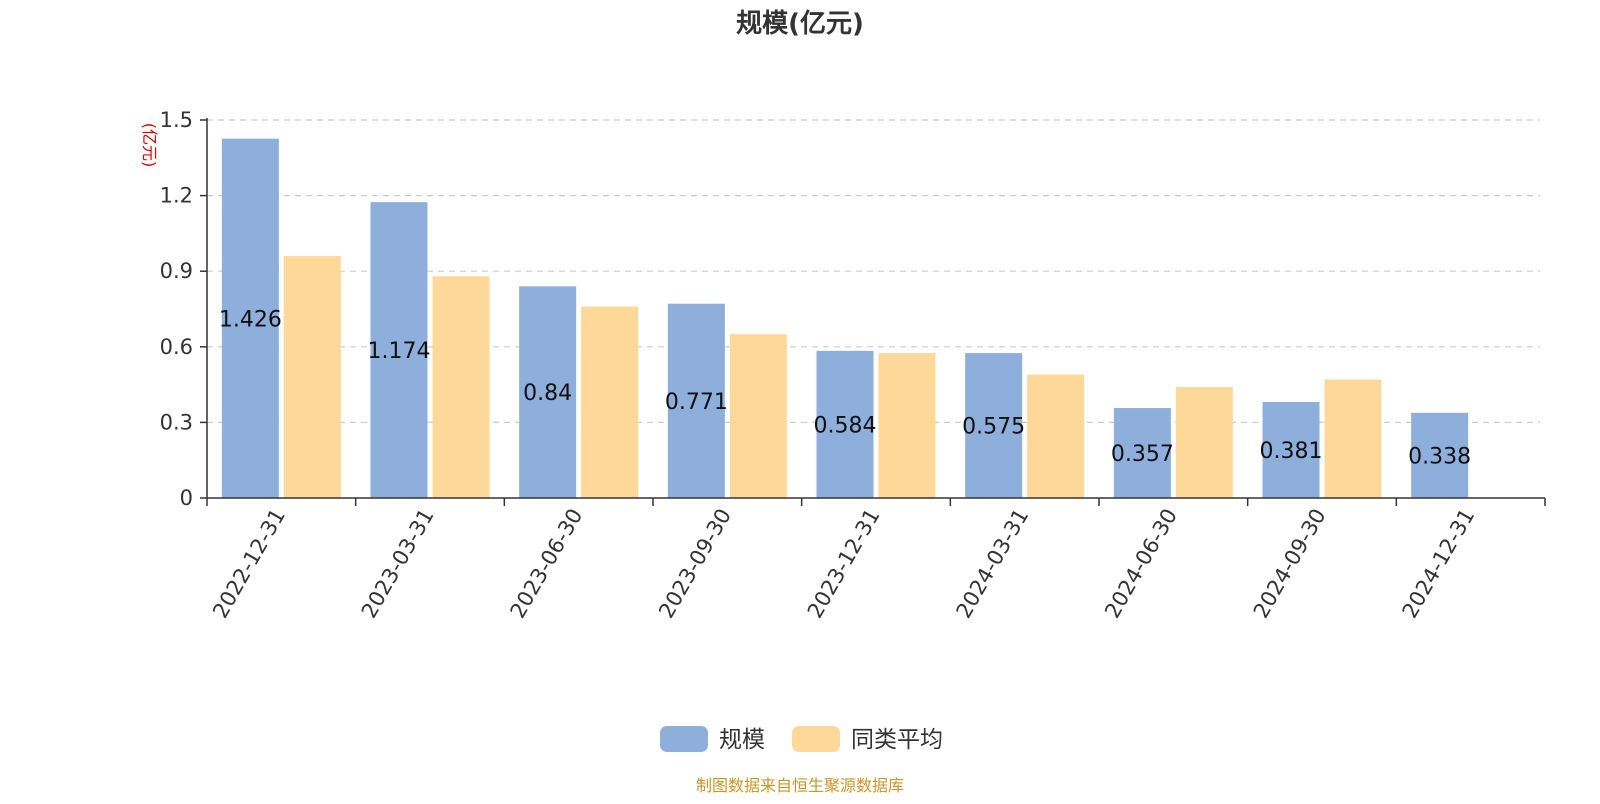  I want to click on bar-value-label: 1.174, so click(399, 351).